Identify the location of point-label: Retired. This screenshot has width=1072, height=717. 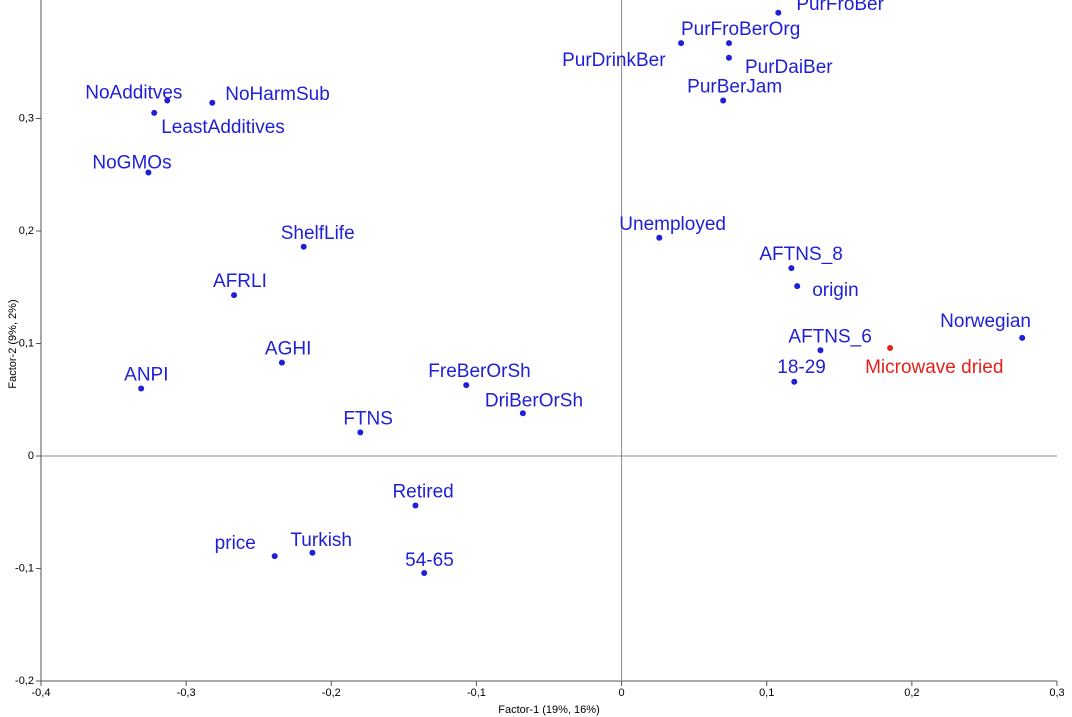
(422, 492).